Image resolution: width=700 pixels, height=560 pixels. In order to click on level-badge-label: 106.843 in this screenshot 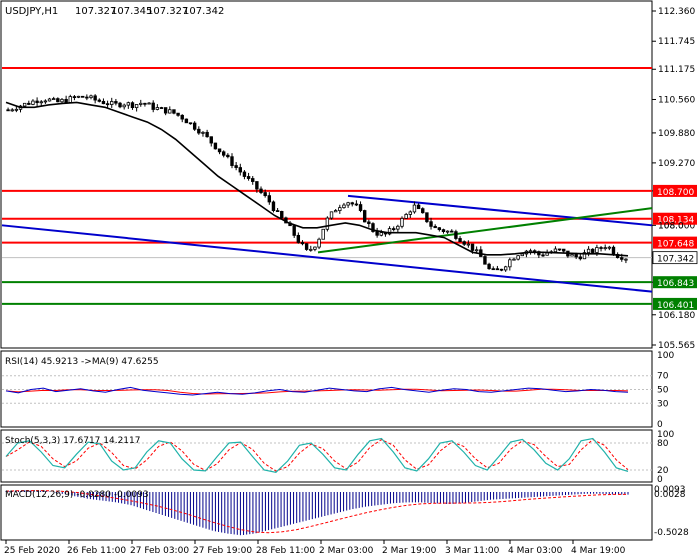, I will do `click(675, 284)`.